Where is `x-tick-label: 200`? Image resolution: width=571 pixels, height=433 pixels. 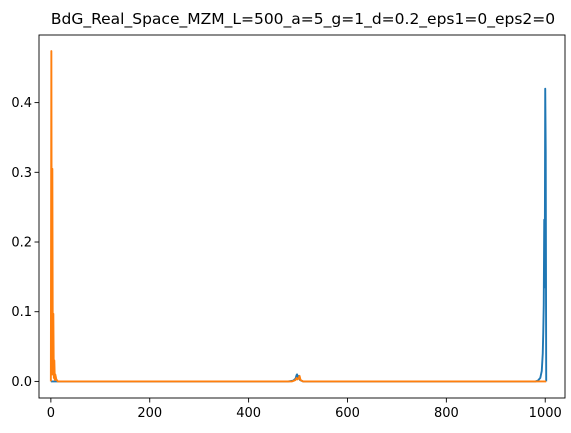
x-tick-label: 200 is located at coordinates (149, 413).